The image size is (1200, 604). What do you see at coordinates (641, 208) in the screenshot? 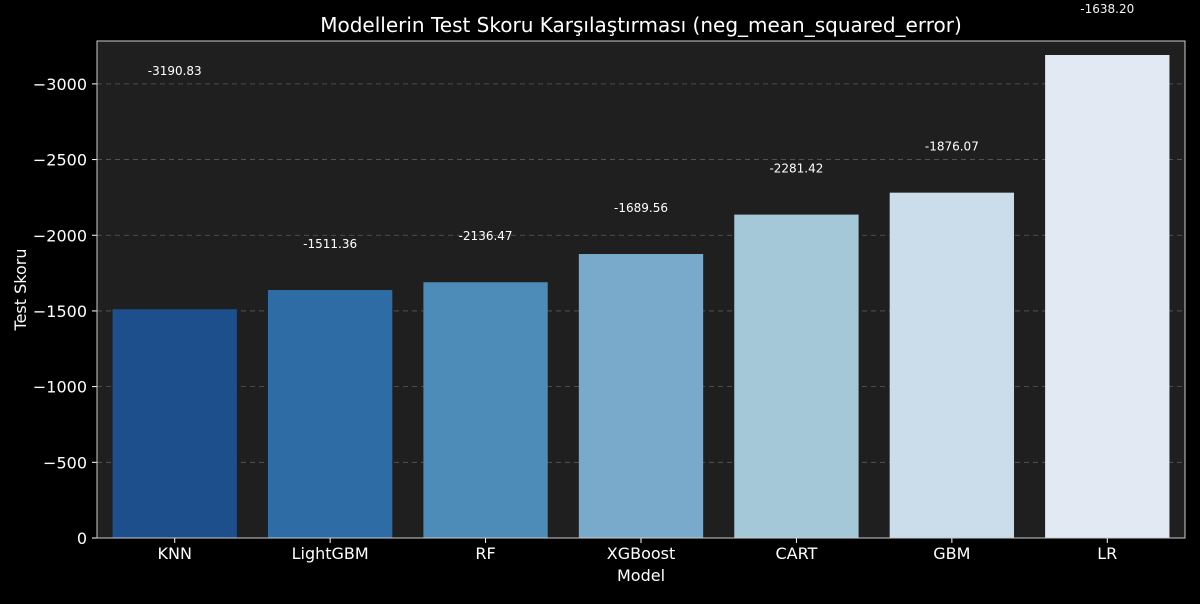
I see `data-label: -1689.56` at bounding box center [641, 208].